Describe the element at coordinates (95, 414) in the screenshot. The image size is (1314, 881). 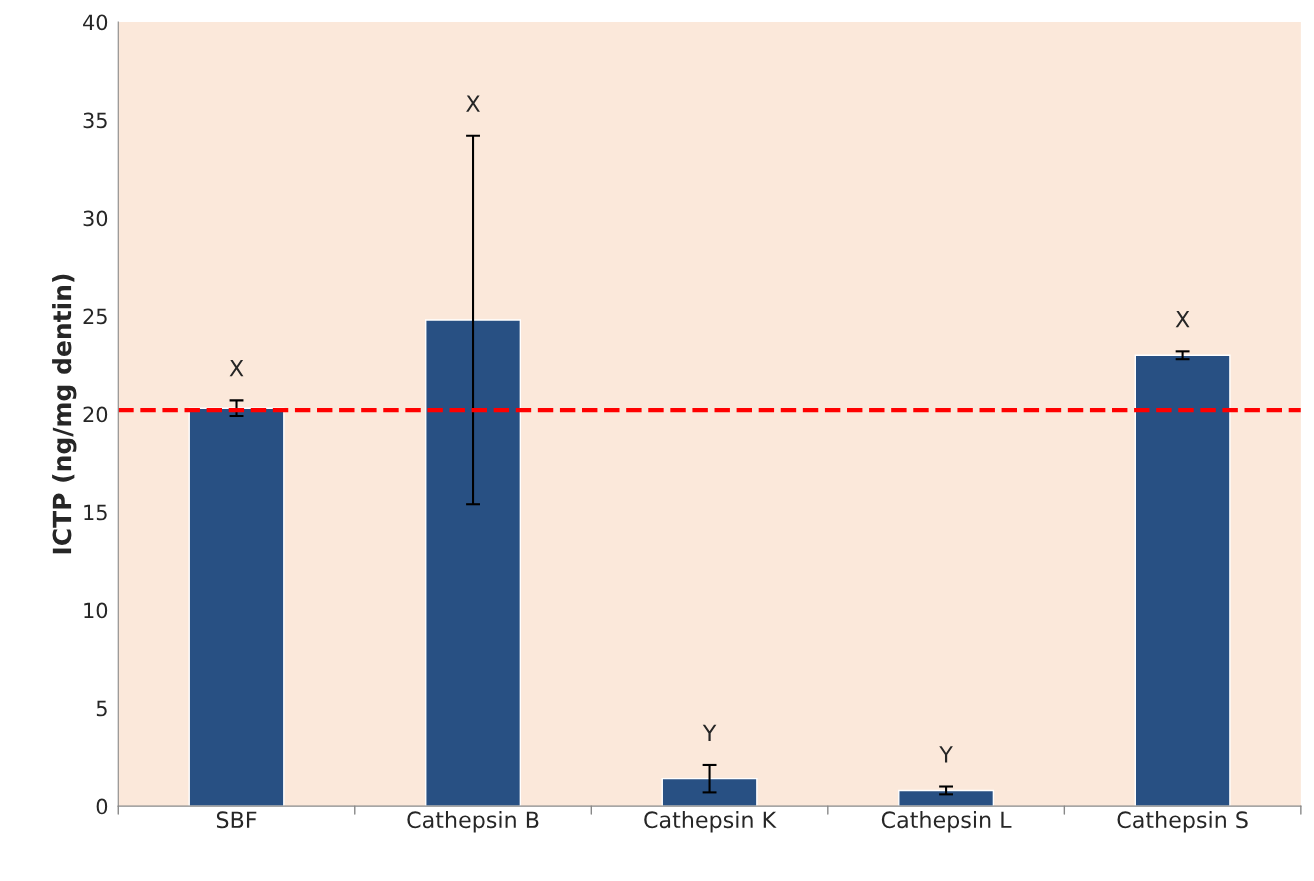
I see `y-tick-label: 20` at that location.